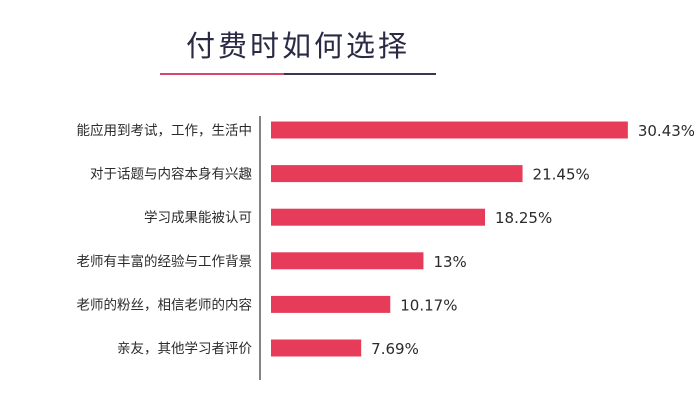  What do you see at coordinates (449, 262) in the screenshot?
I see `value-label-4: 13%` at bounding box center [449, 262].